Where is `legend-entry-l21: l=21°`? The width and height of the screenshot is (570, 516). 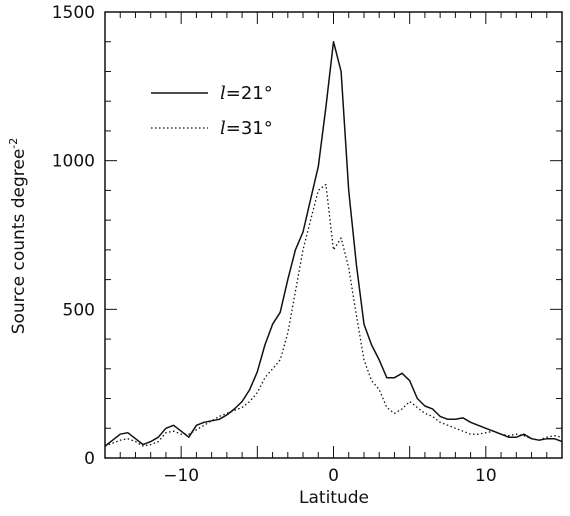
legend-entry-l21: l=21° is located at coordinates (246, 93).